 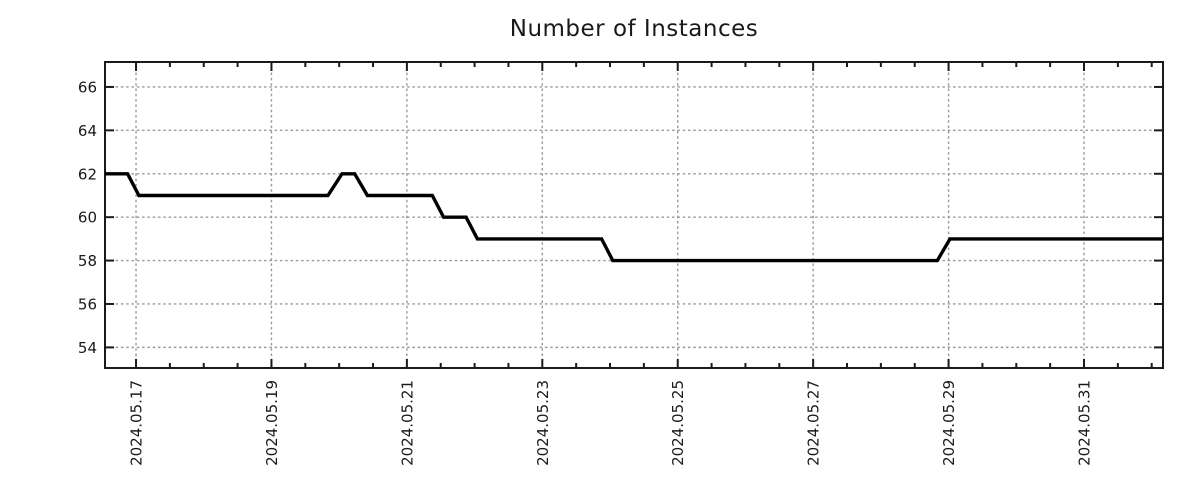 I want to click on x-tick-label: 2024.05.19, so click(x=272, y=423).